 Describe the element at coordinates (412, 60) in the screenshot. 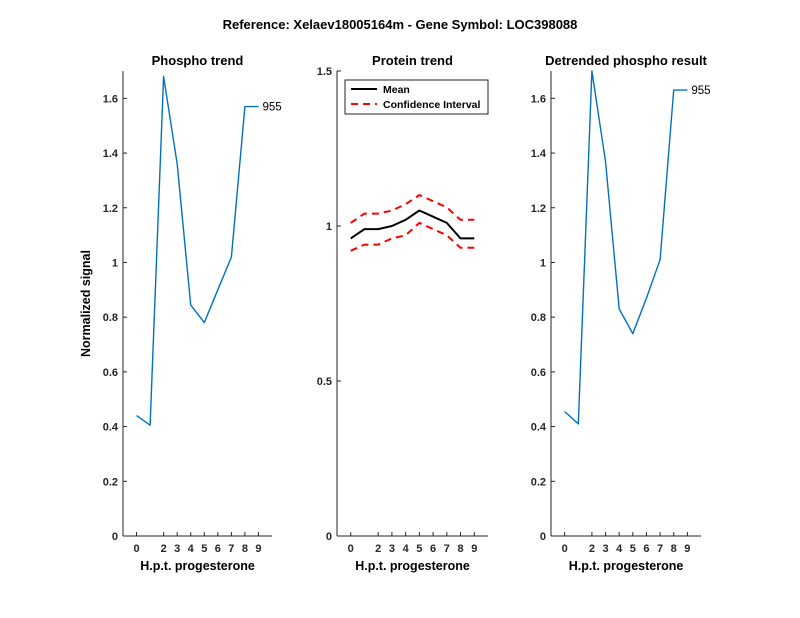

I see `subplot-title: Protein trend` at that location.